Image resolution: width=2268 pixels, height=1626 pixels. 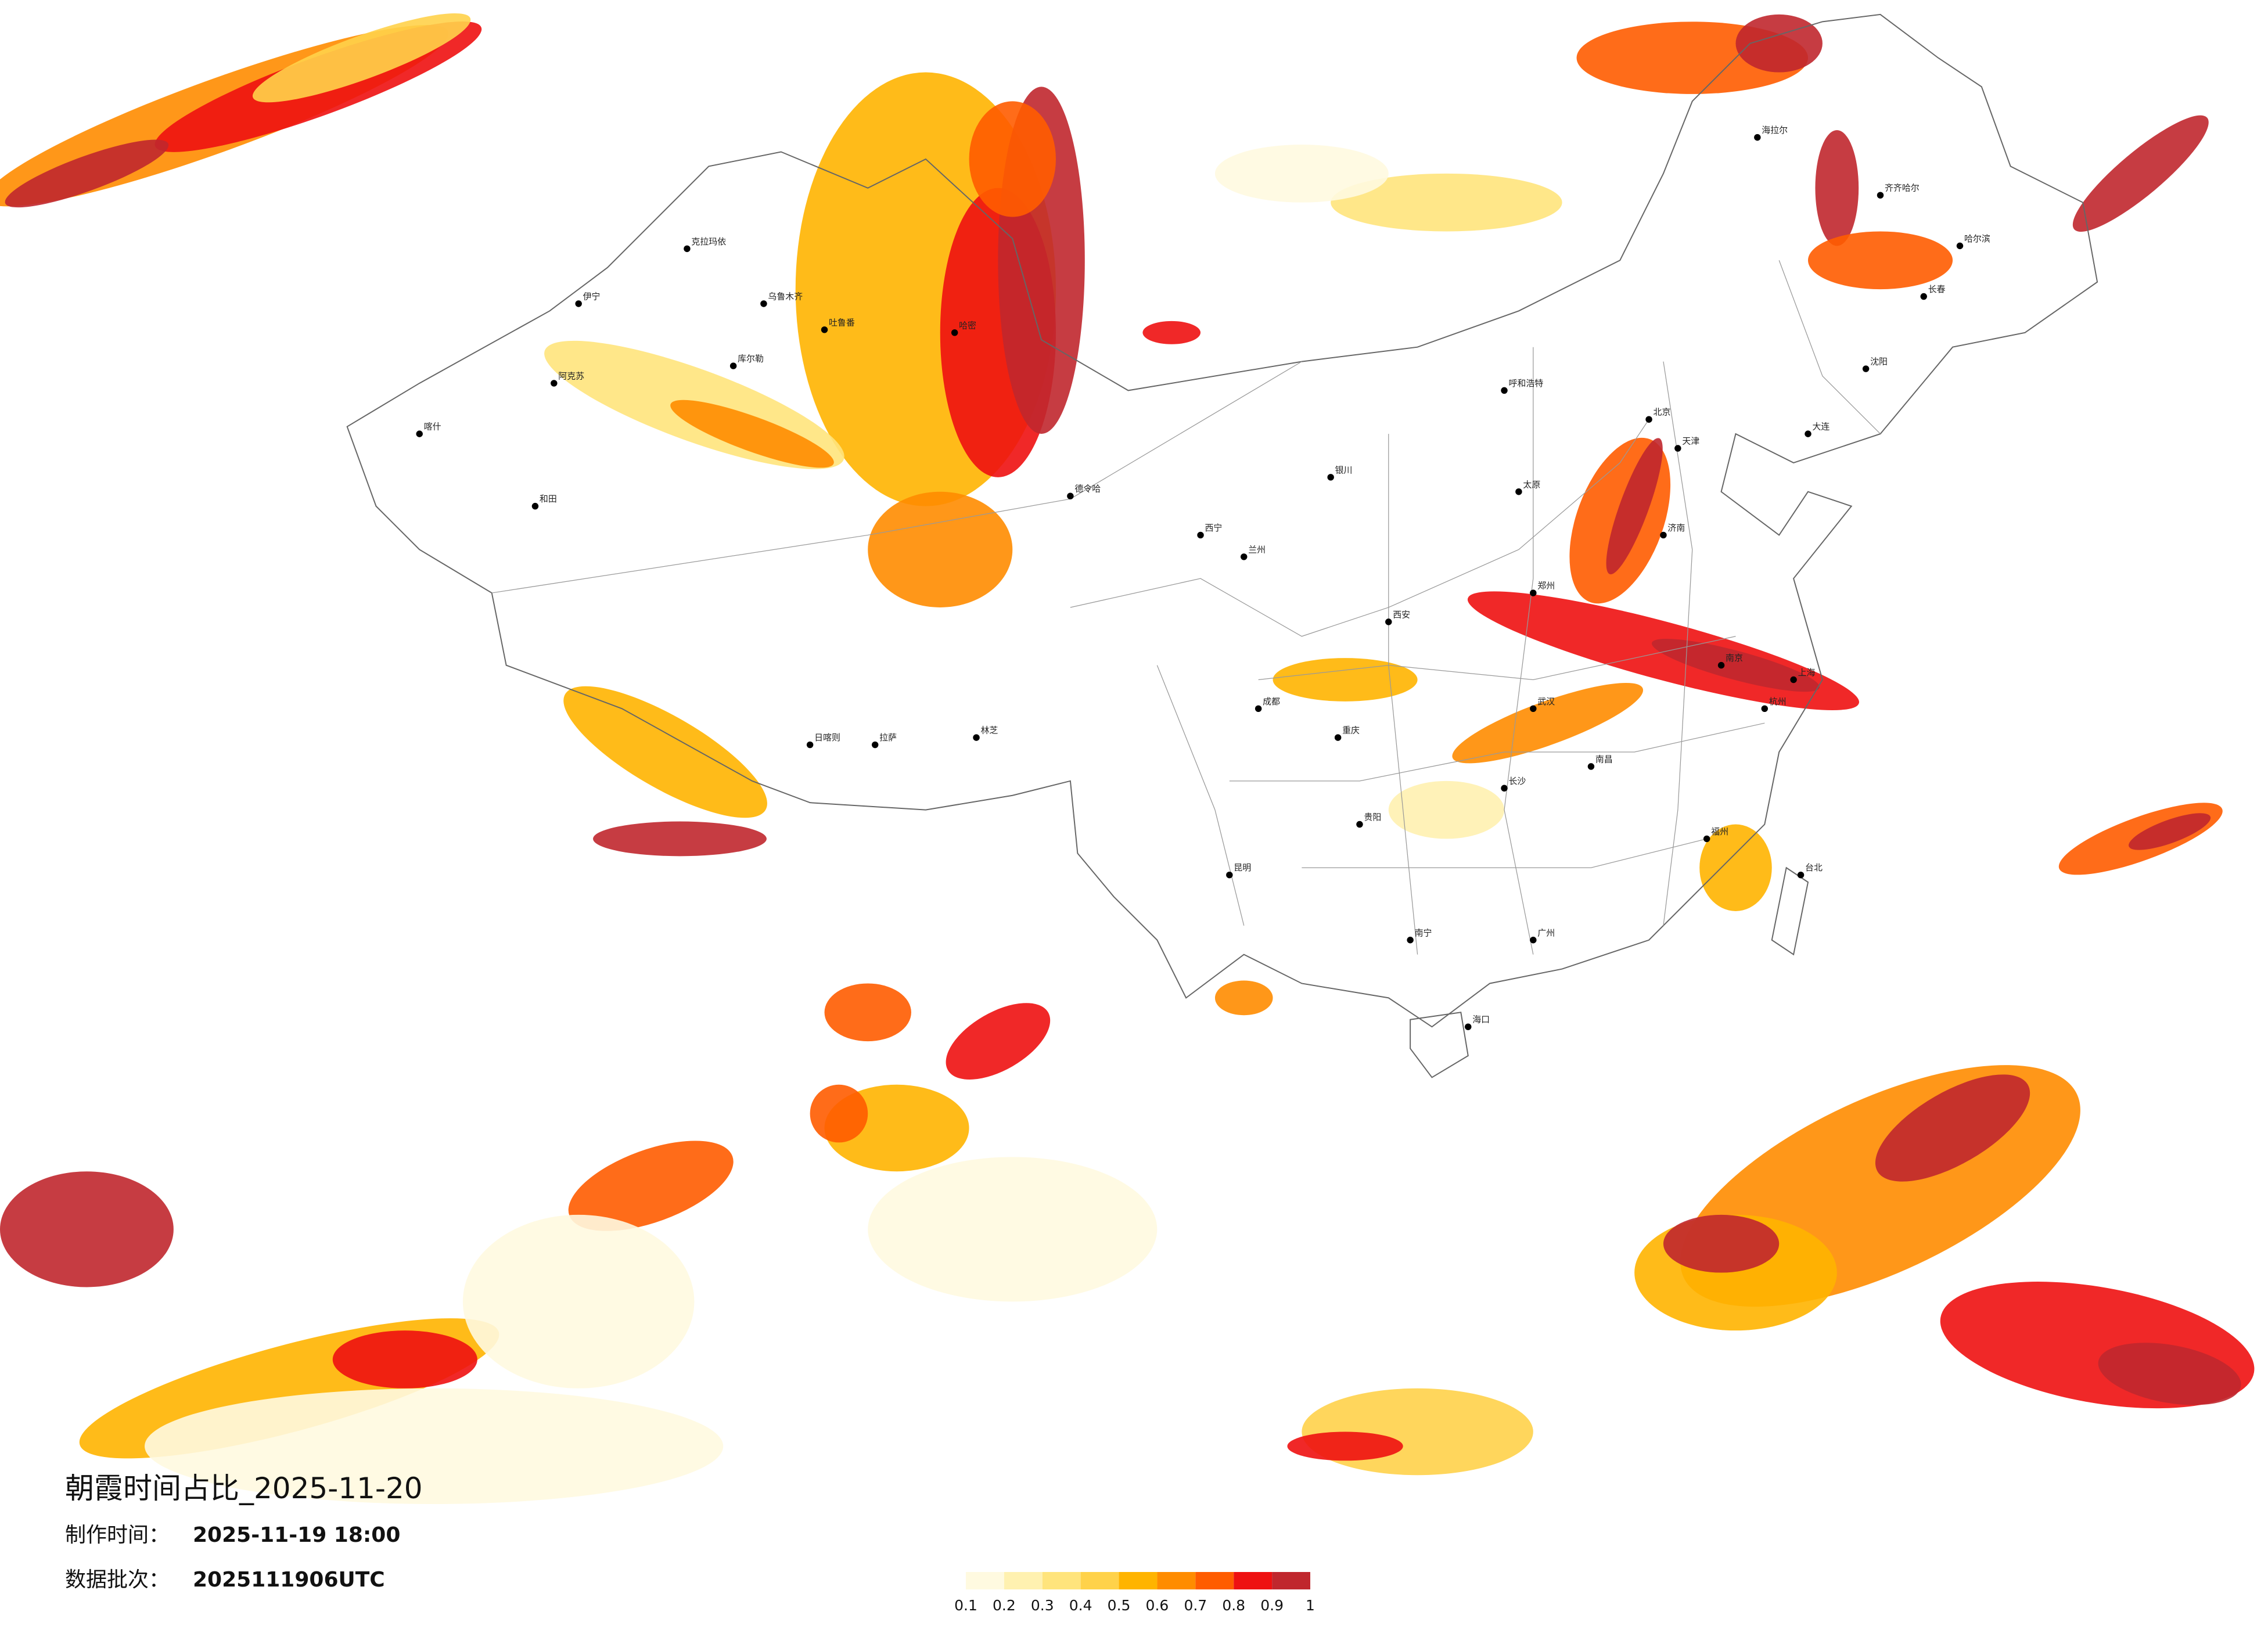 What do you see at coordinates (117, 1580) in the screenshot?
I see `batch-label: 数据批次：` at bounding box center [117, 1580].